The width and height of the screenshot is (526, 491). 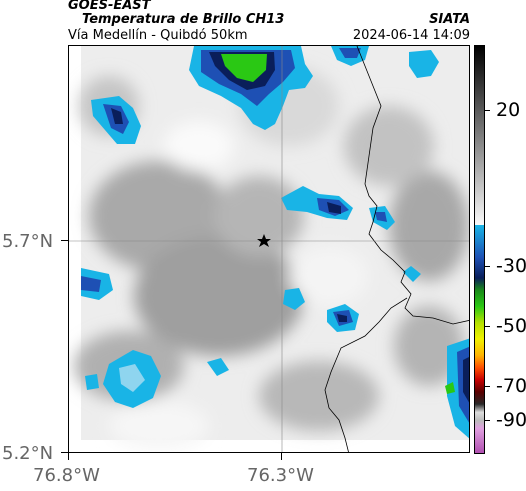 I want to click on colorbar-label-20: 20, so click(x=508, y=110).